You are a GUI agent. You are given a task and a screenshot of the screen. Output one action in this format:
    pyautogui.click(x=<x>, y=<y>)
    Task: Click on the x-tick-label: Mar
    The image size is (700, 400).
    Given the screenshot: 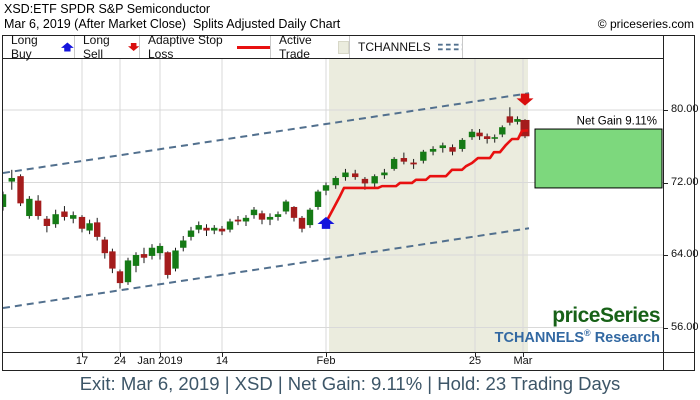 What is the action you would take?
    pyautogui.click(x=523, y=361)
    